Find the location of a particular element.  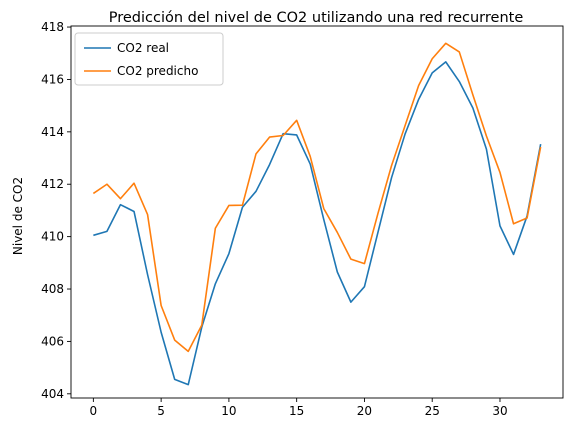

x-tick-label: 0 is located at coordinates (94, 411).